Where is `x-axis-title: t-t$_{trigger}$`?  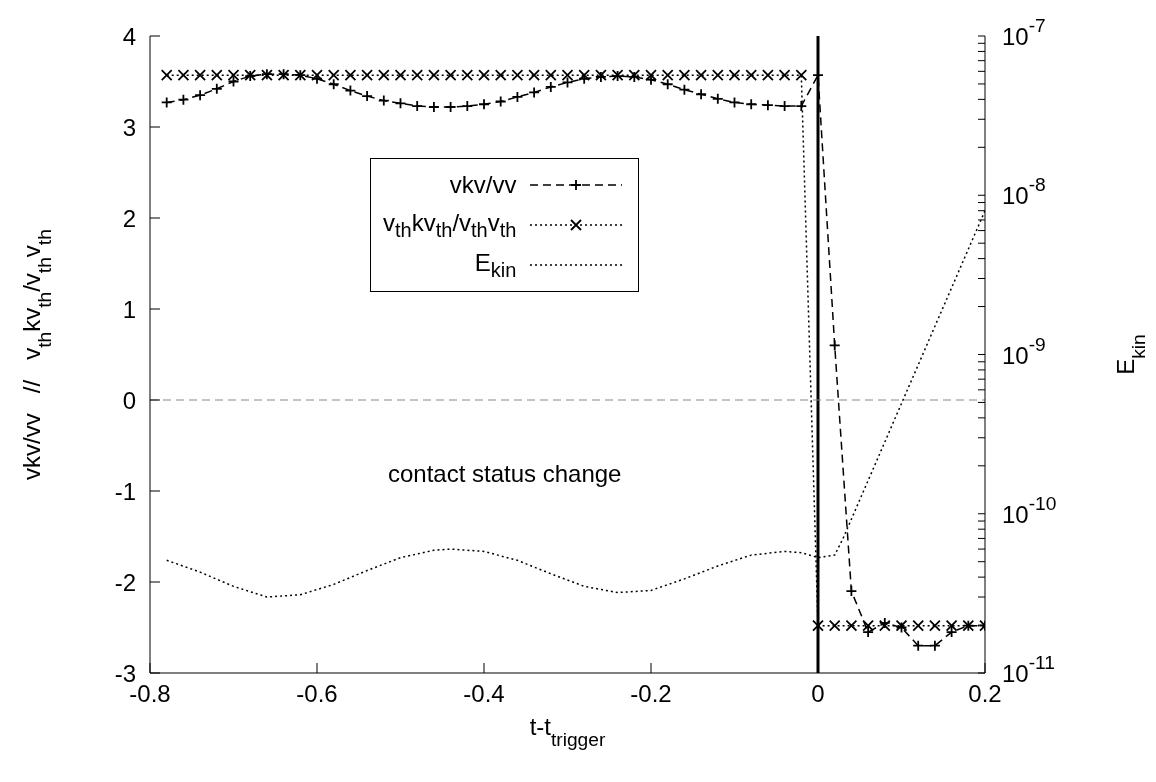 x-axis-title: t-t$_{trigger}$ is located at coordinates (567, 731).